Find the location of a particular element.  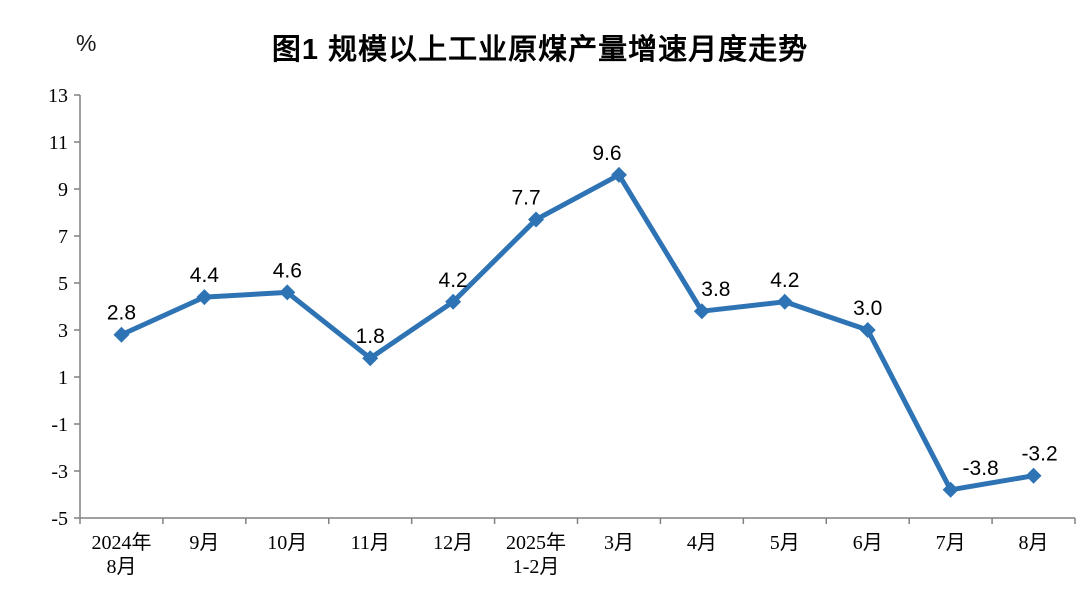

x-axis-tick-label: 2025年 is located at coordinates (536, 542).